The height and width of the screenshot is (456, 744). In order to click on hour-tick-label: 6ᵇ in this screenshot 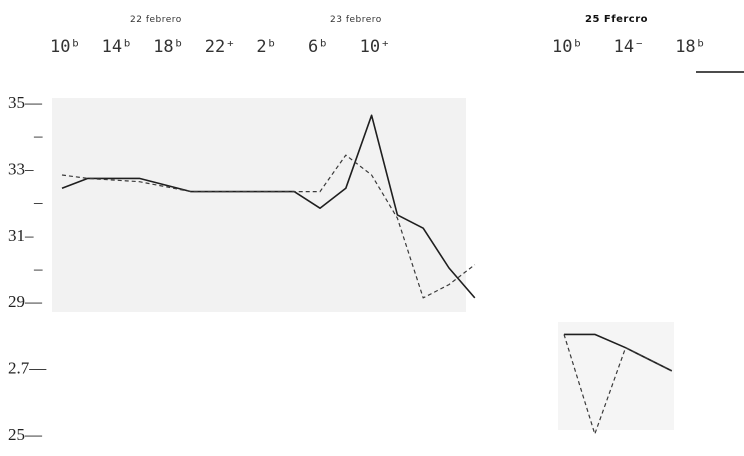, I will do `click(318, 47)`.